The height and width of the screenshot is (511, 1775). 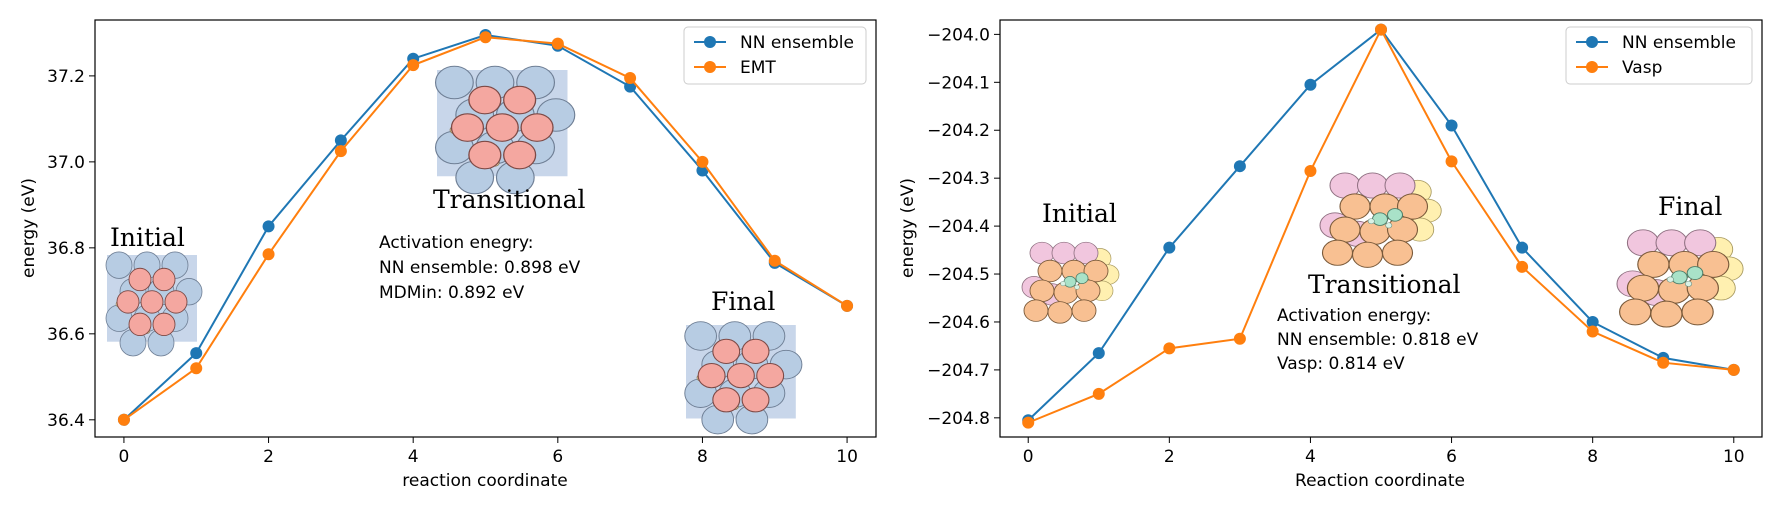 What do you see at coordinates (958, 35) in the screenshot?
I see `panel-right-ytick-label-8: −204.0` at bounding box center [958, 35].